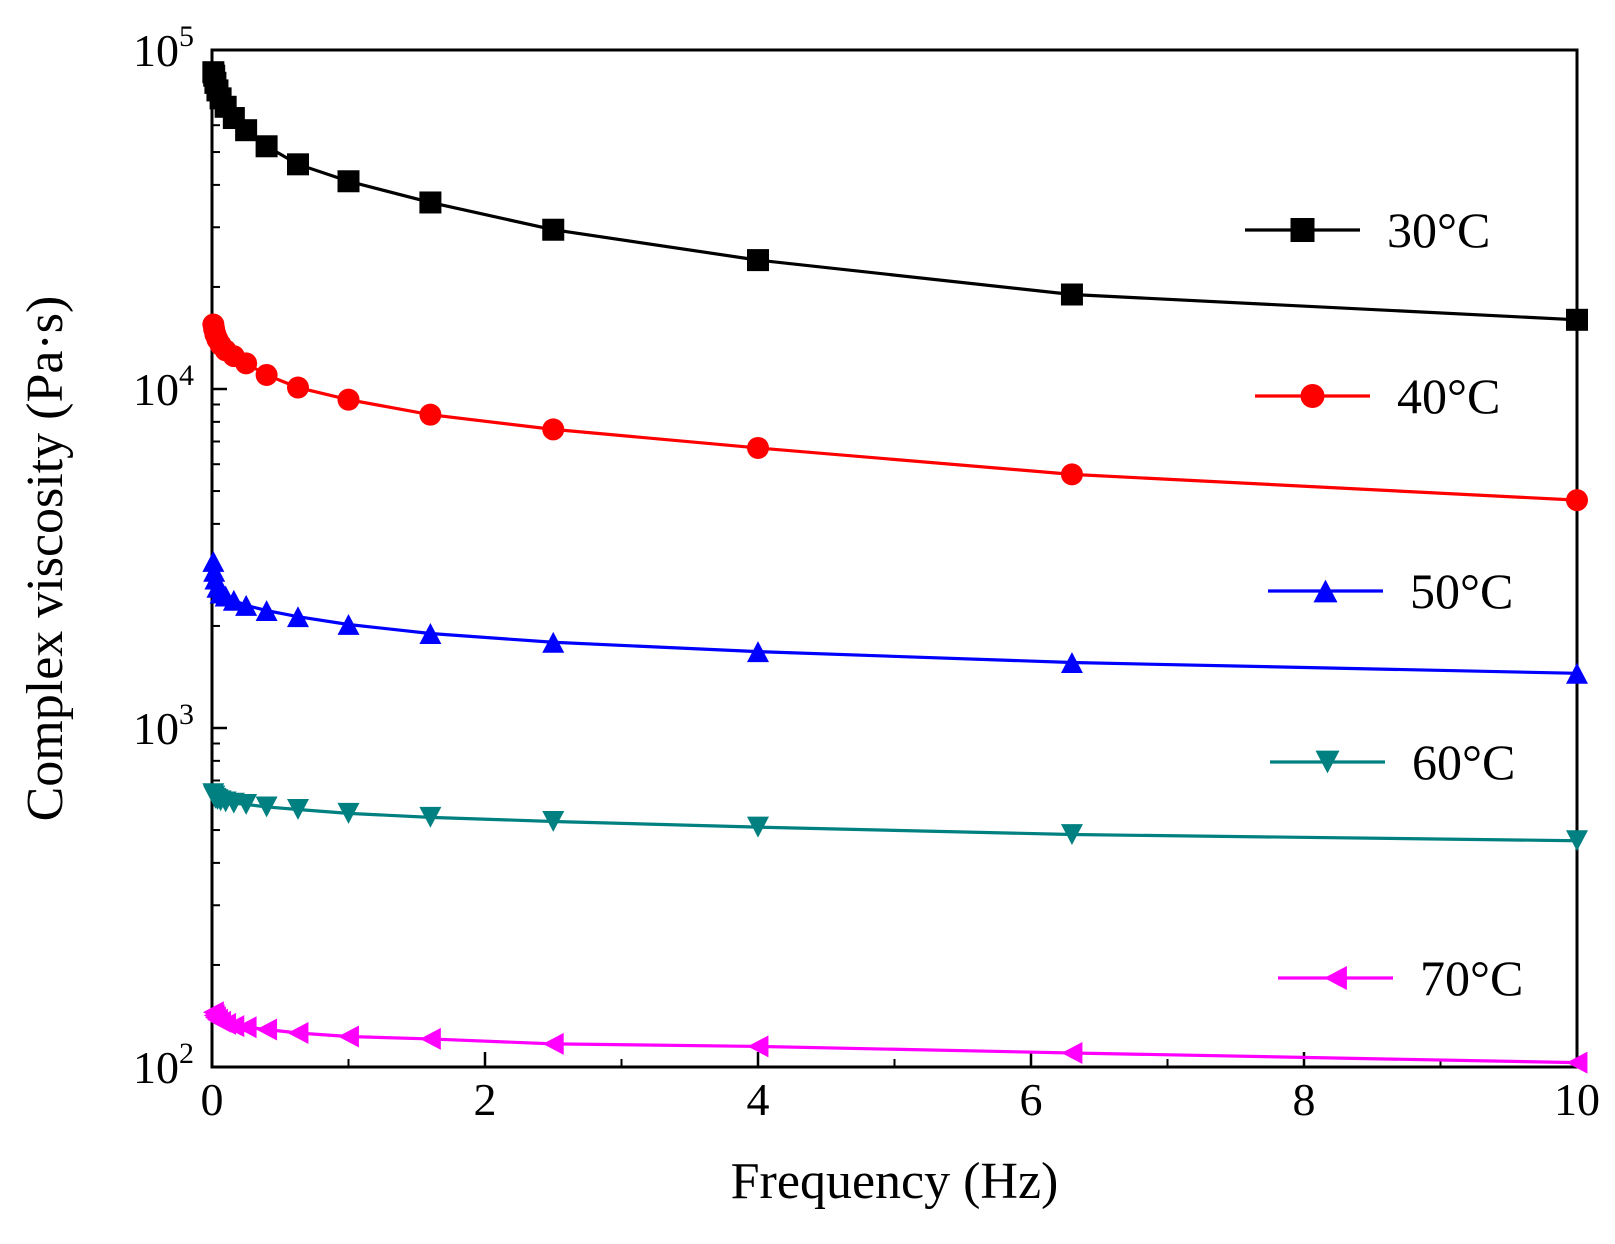 The image size is (1615, 1244). I want to click on legend-label: 40°C, so click(1448, 396).